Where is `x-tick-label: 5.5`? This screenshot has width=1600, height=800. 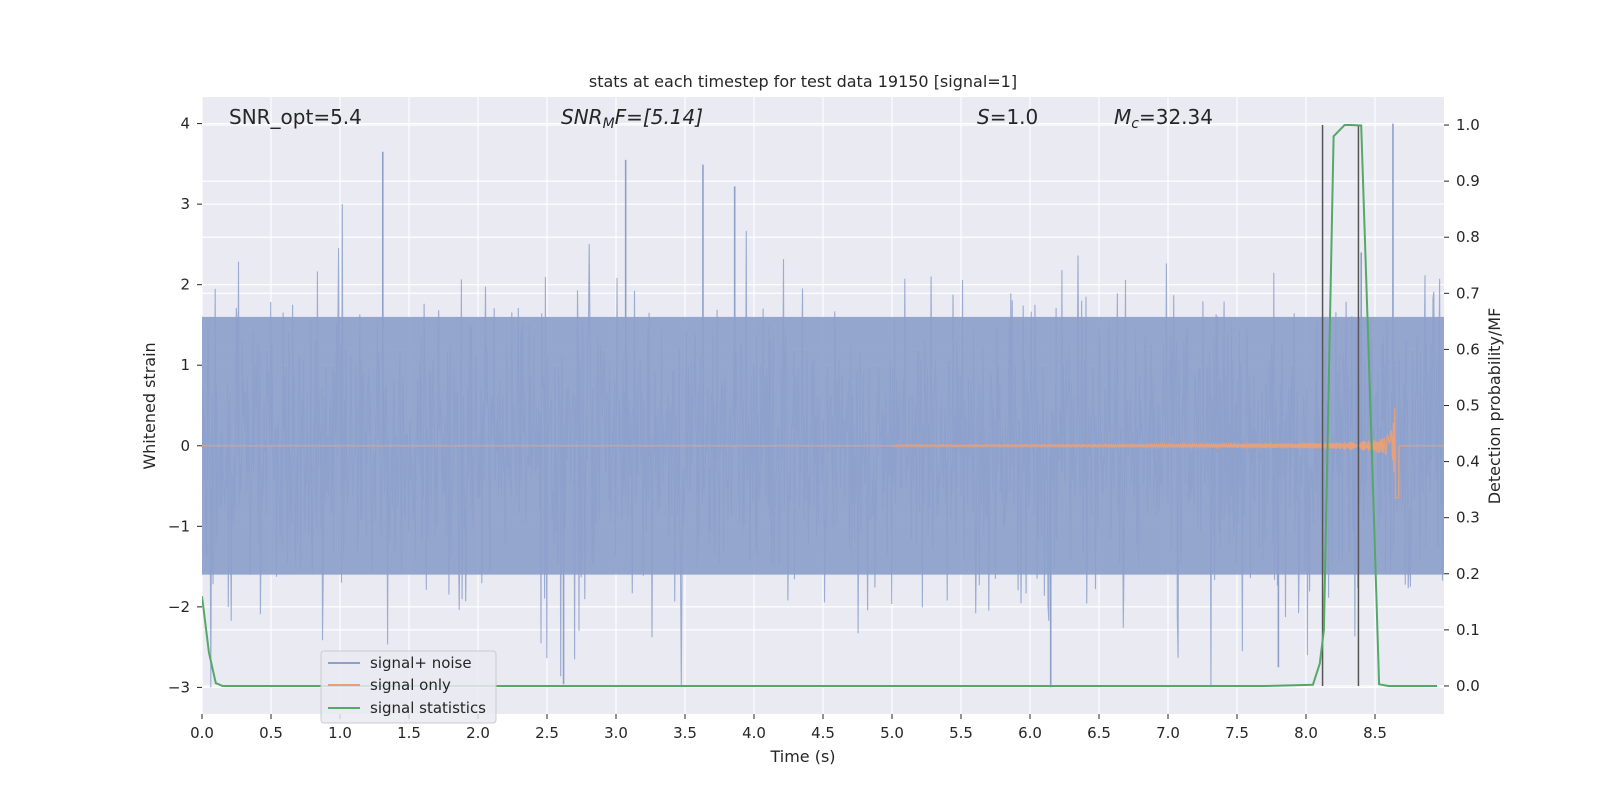
x-tick-label: 5.5 is located at coordinates (961, 733).